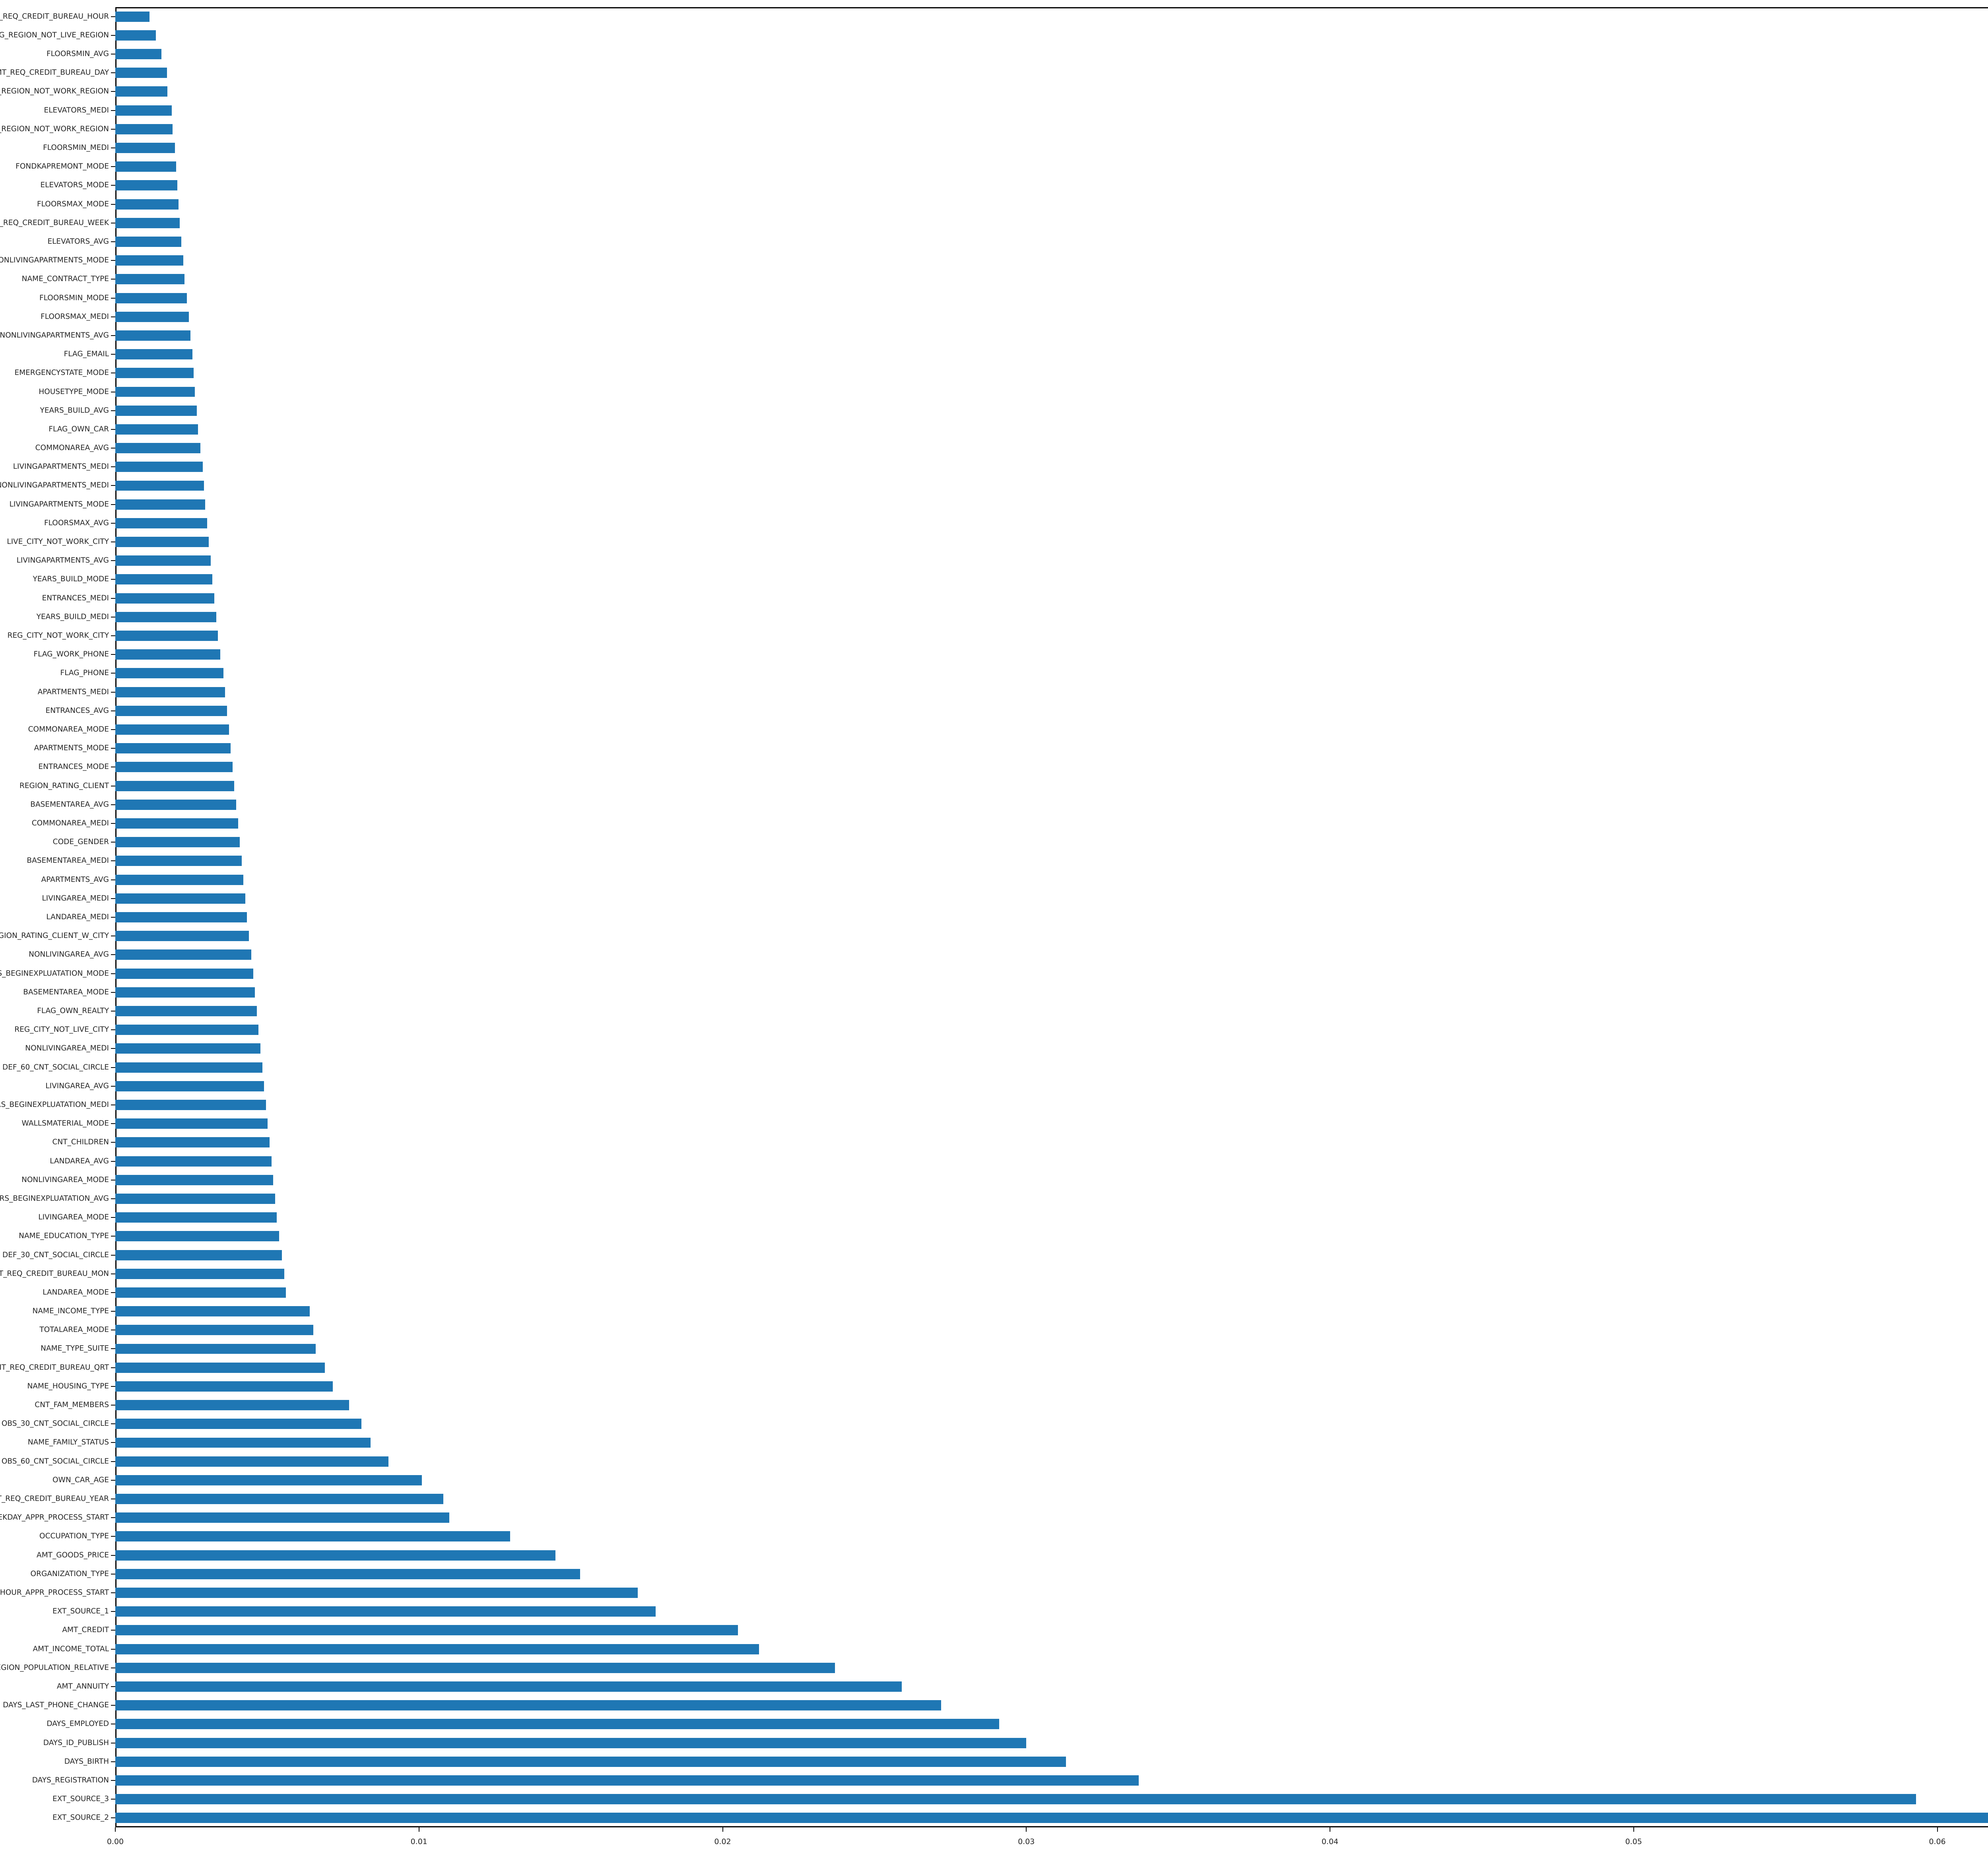 This screenshot has height=1854, width=1988. Describe the element at coordinates (185, 992) in the screenshot. I see `bar-basementarea-mode` at that location.